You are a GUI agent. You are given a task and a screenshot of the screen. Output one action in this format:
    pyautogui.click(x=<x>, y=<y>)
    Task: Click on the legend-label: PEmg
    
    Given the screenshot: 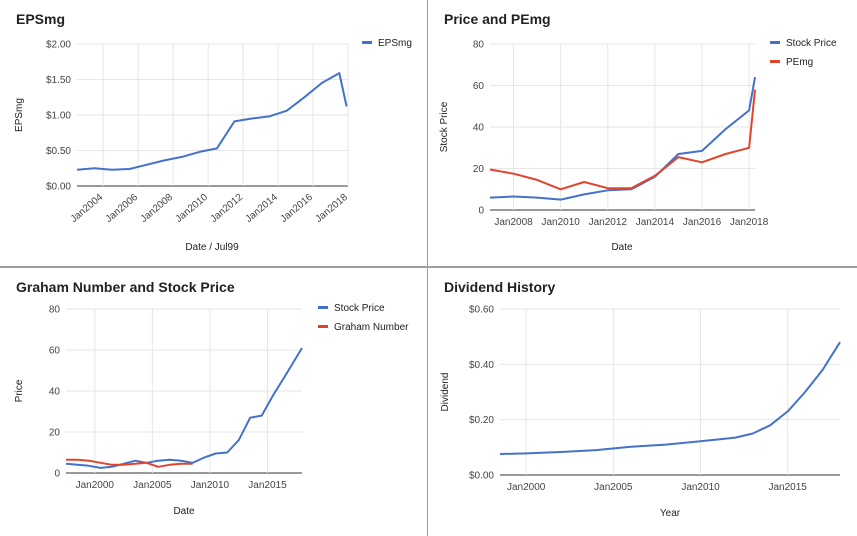 What is the action you would take?
    pyautogui.click(x=799, y=62)
    